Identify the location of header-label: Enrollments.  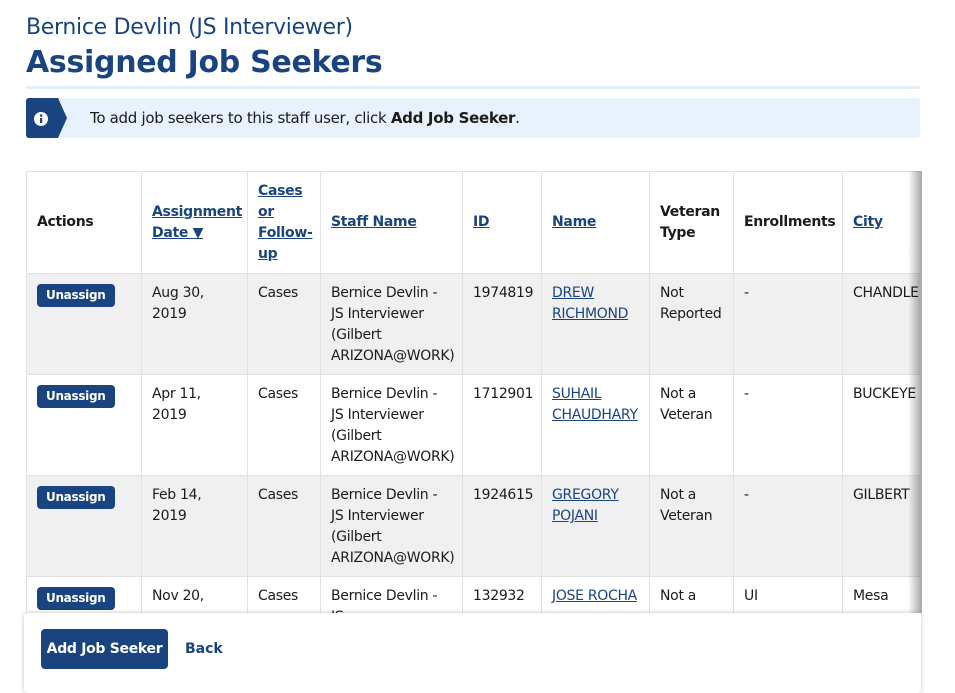
(790, 222).